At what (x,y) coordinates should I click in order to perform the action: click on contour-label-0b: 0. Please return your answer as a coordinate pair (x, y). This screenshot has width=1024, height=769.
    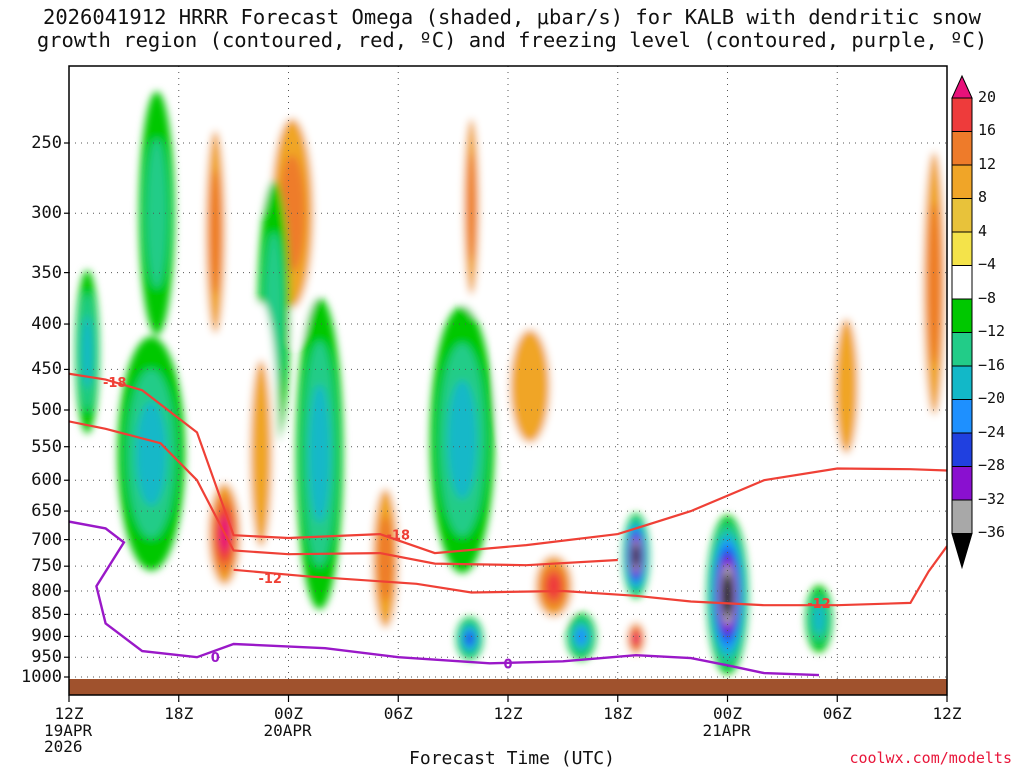
    Looking at the image, I should click on (507, 664).